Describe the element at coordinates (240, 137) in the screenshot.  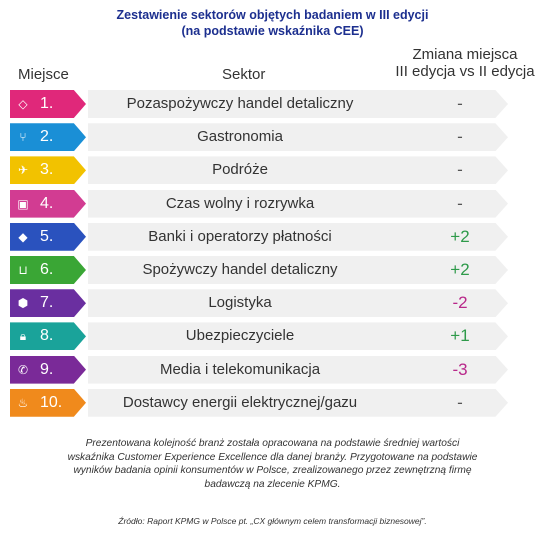
I see `sector-name: Gastronomia` at that location.